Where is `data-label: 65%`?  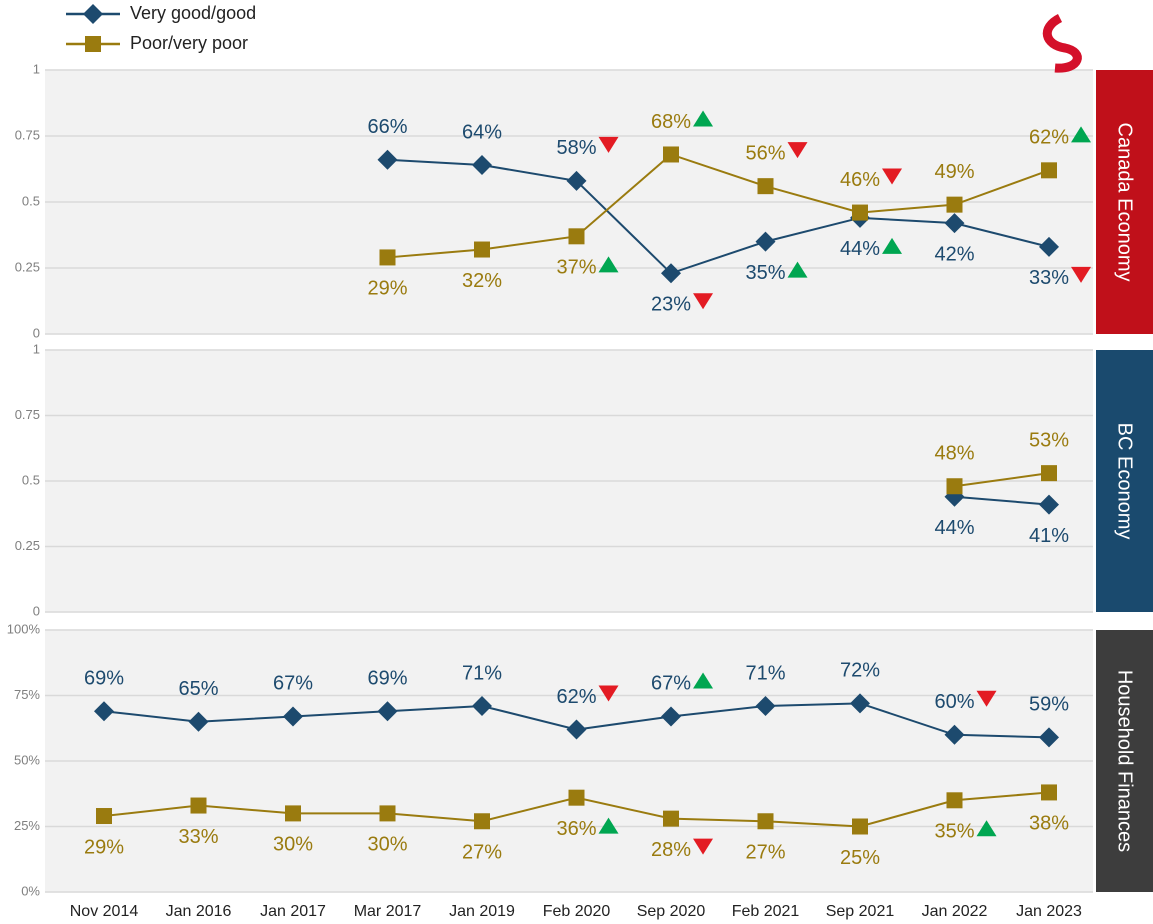
data-label: 65% is located at coordinates (198, 689).